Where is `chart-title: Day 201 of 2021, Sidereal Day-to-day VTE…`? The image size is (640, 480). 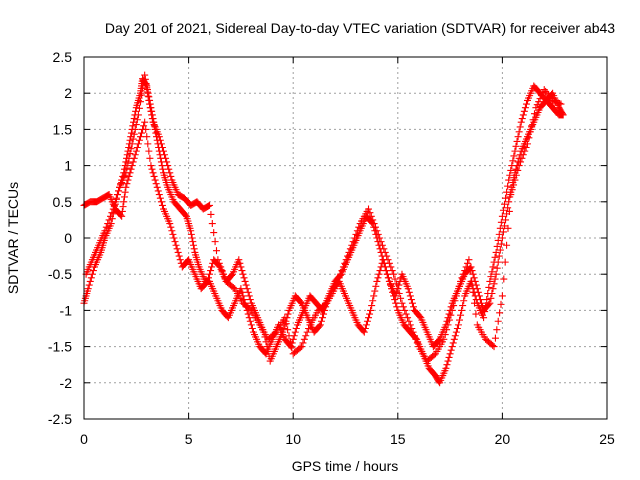
chart-title: Day 201 of 2021, Sidereal Day-to-day VTE… is located at coordinates (360, 28).